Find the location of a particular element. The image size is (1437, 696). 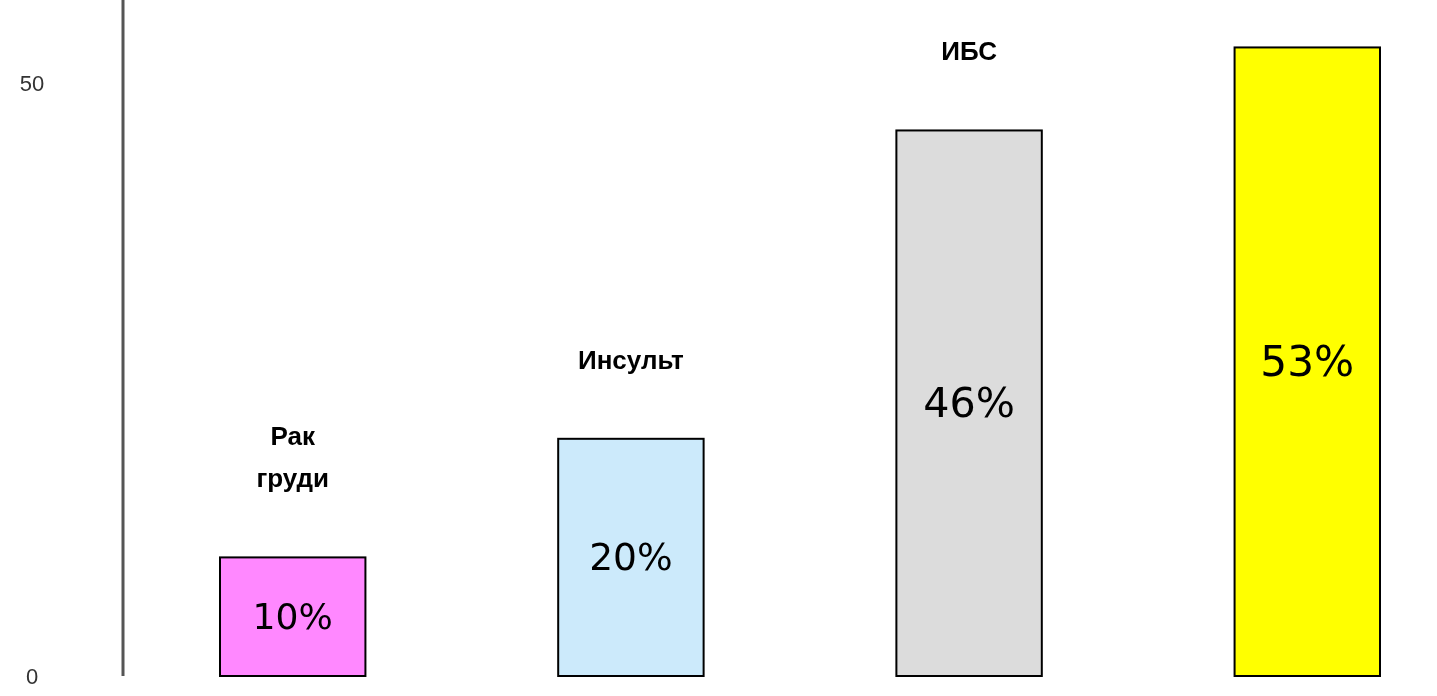

x-tick-label: Инсульт is located at coordinates (631, 359).